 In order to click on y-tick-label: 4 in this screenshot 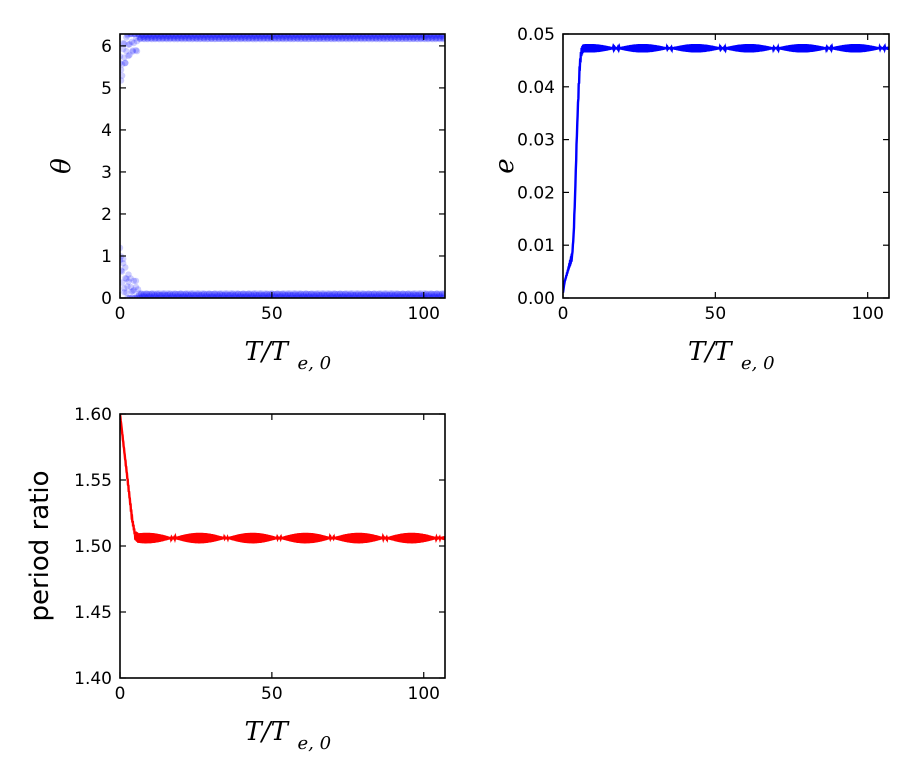, I will do `click(106, 131)`.